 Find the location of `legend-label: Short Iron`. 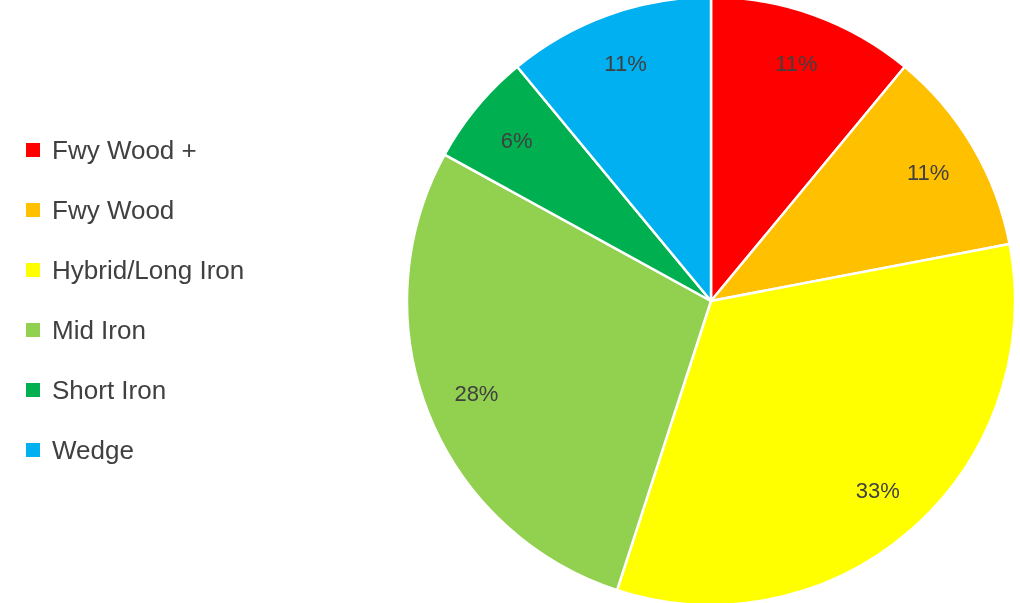

legend-label: Short Iron is located at coordinates (109, 390).